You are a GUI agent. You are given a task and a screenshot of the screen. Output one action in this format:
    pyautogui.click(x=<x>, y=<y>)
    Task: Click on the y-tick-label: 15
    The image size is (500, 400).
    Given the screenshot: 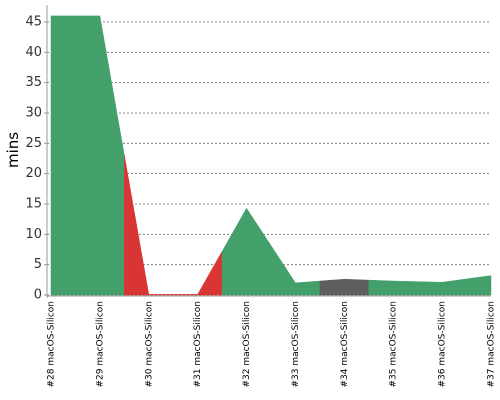 What is the action you would take?
    pyautogui.click(x=33, y=203)
    